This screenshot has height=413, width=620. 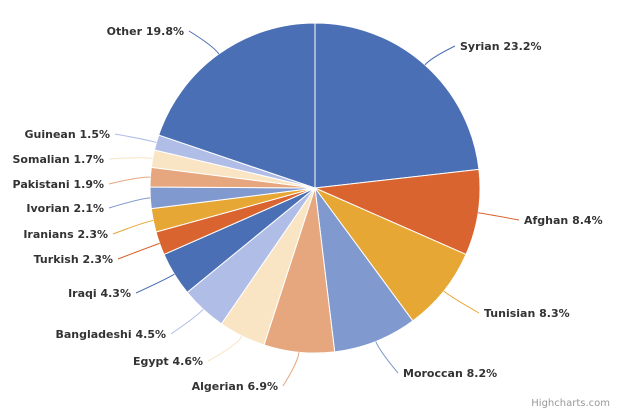 I want to click on data-label-guinean: Guinean 1.5%, so click(x=67, y=134).